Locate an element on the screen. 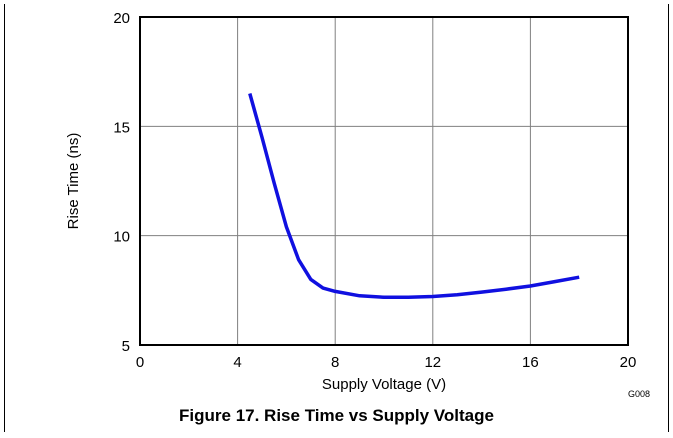  x-axis-title: Supply Voltage (V) is located at coordinates (384, 384).